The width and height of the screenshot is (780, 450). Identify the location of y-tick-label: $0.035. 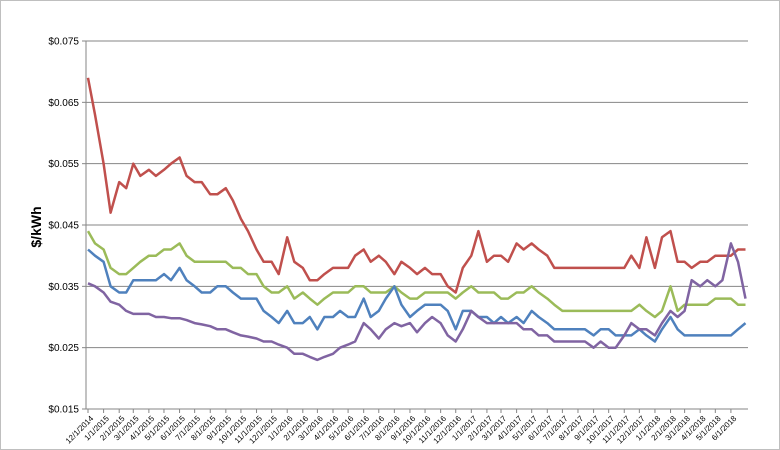
(63, 287).